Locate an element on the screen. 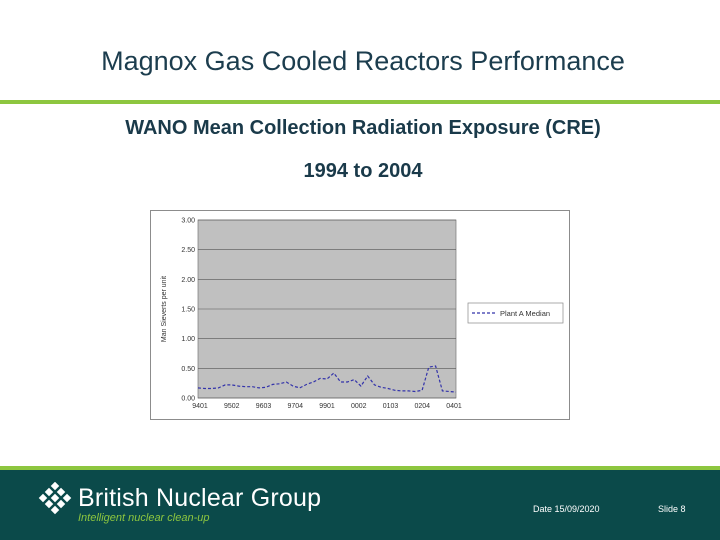  series-layer is located at coordinates (327, 379).